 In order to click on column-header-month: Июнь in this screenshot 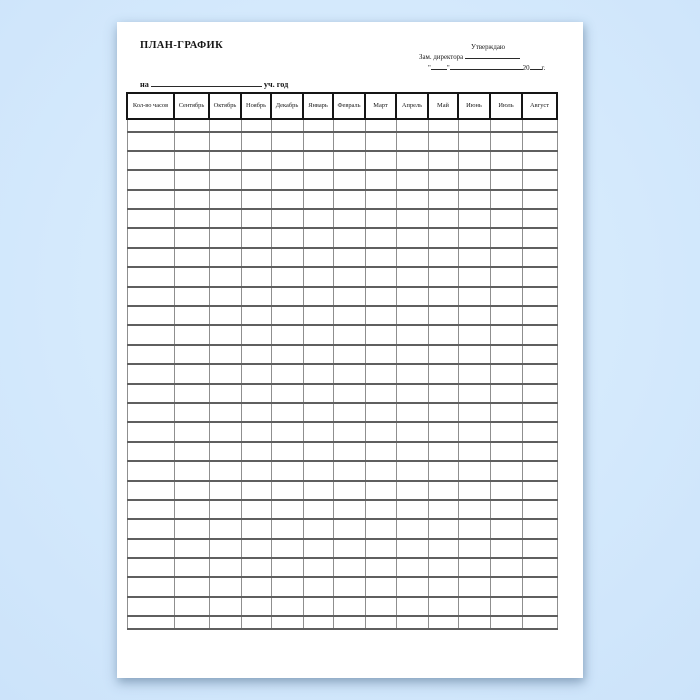, I will do `click(474, 106)`.